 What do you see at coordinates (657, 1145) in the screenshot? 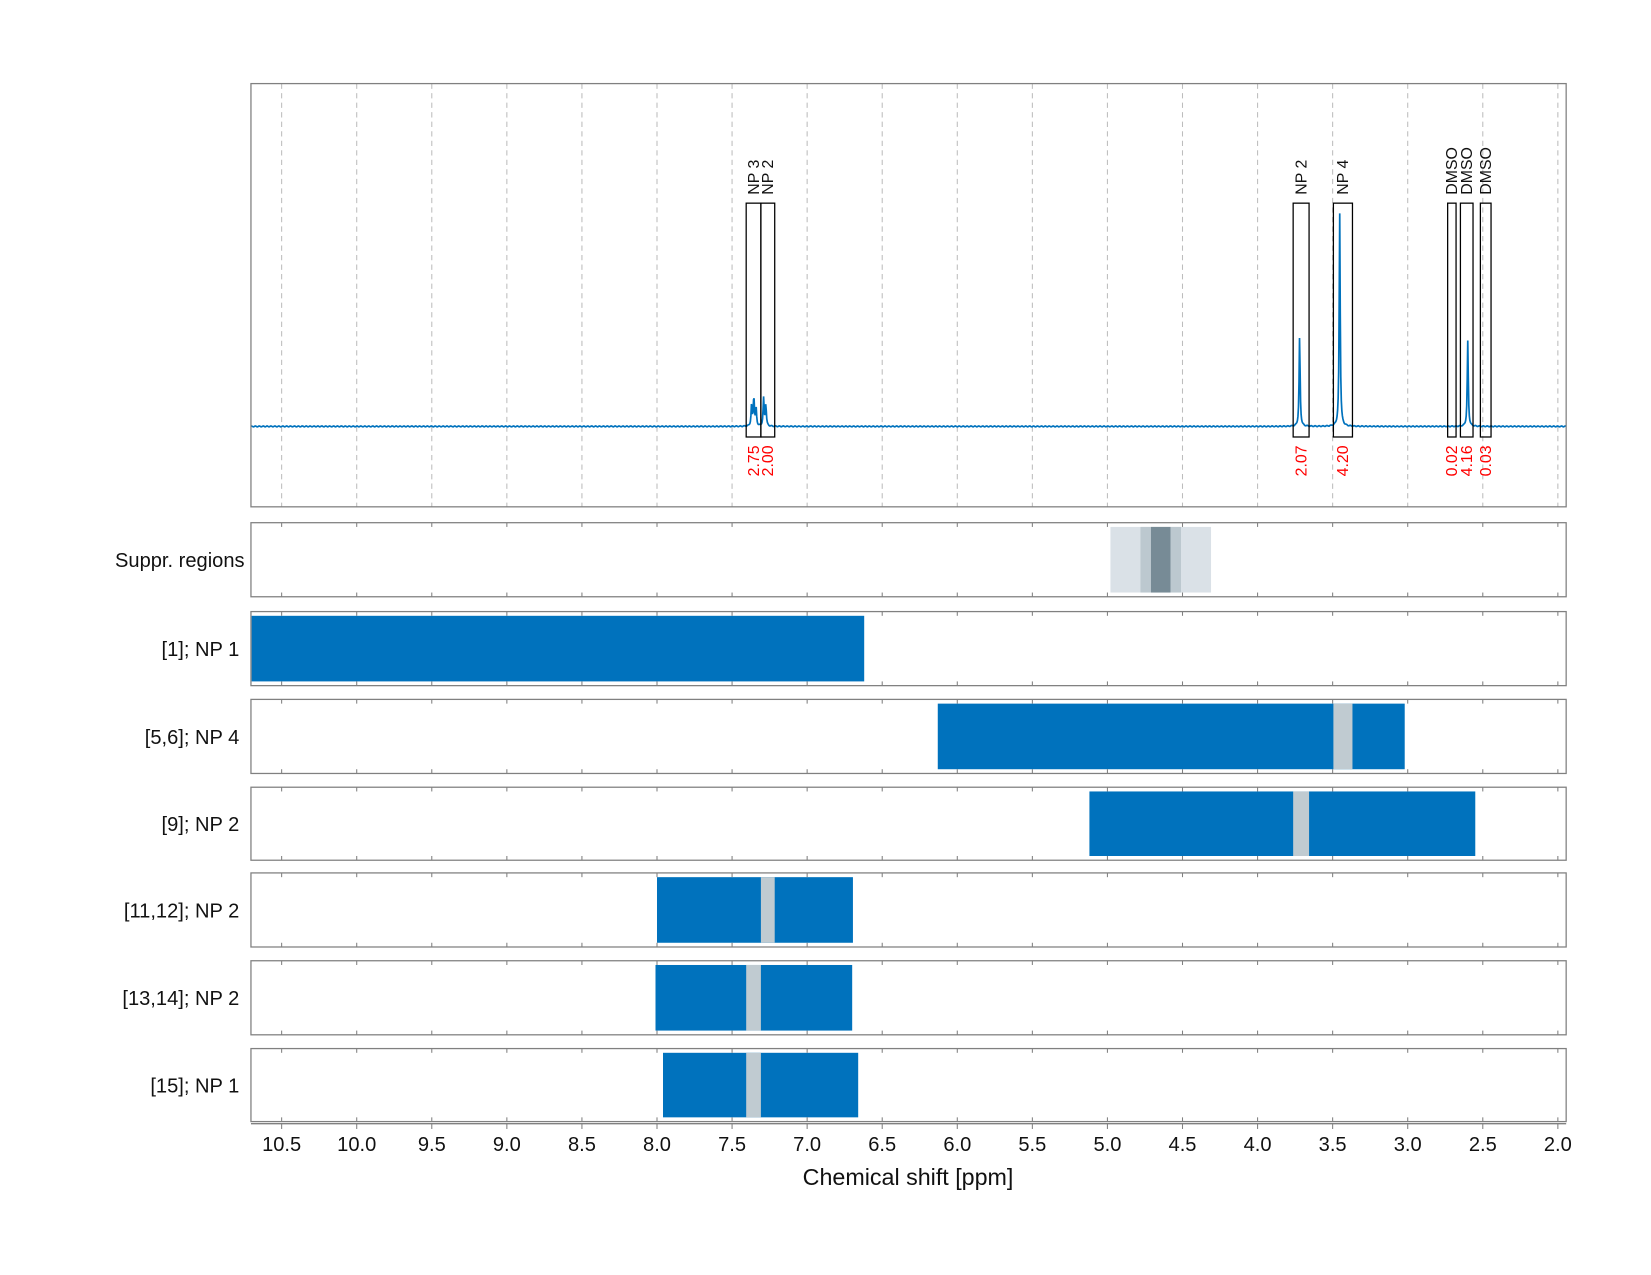
I see `x-tick-label: 8.0` at bounding box center [657, 1145].